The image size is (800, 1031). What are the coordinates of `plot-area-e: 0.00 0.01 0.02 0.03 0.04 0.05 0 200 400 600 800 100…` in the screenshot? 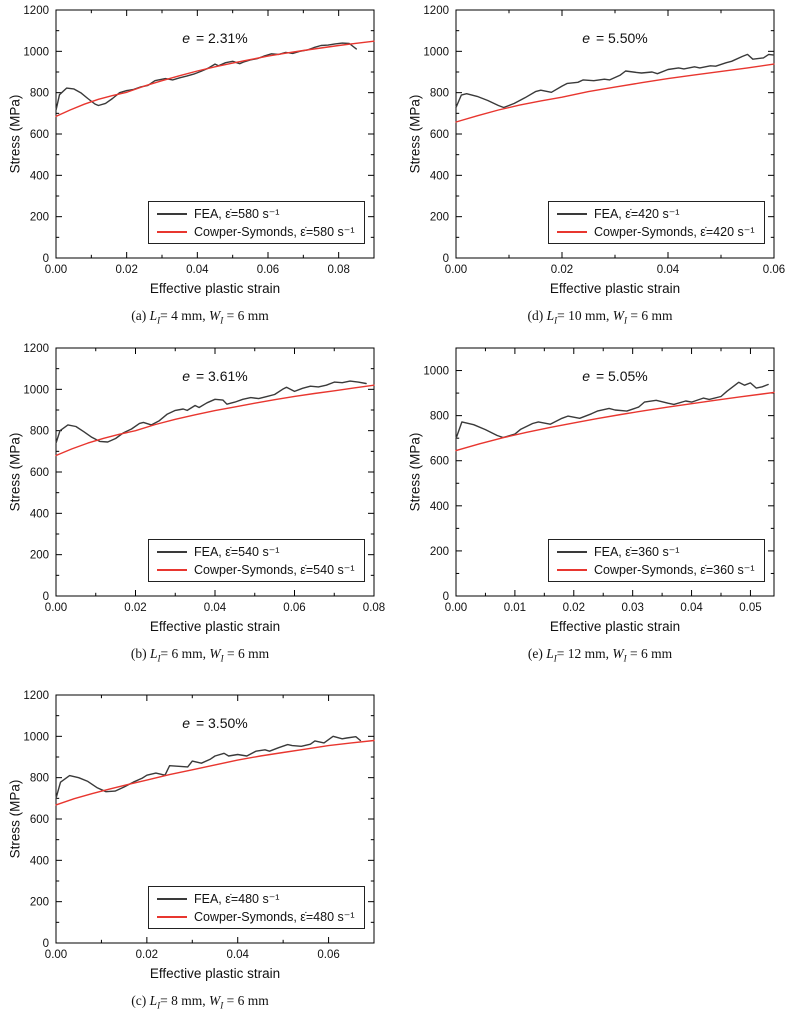 It's located at (599, 480).